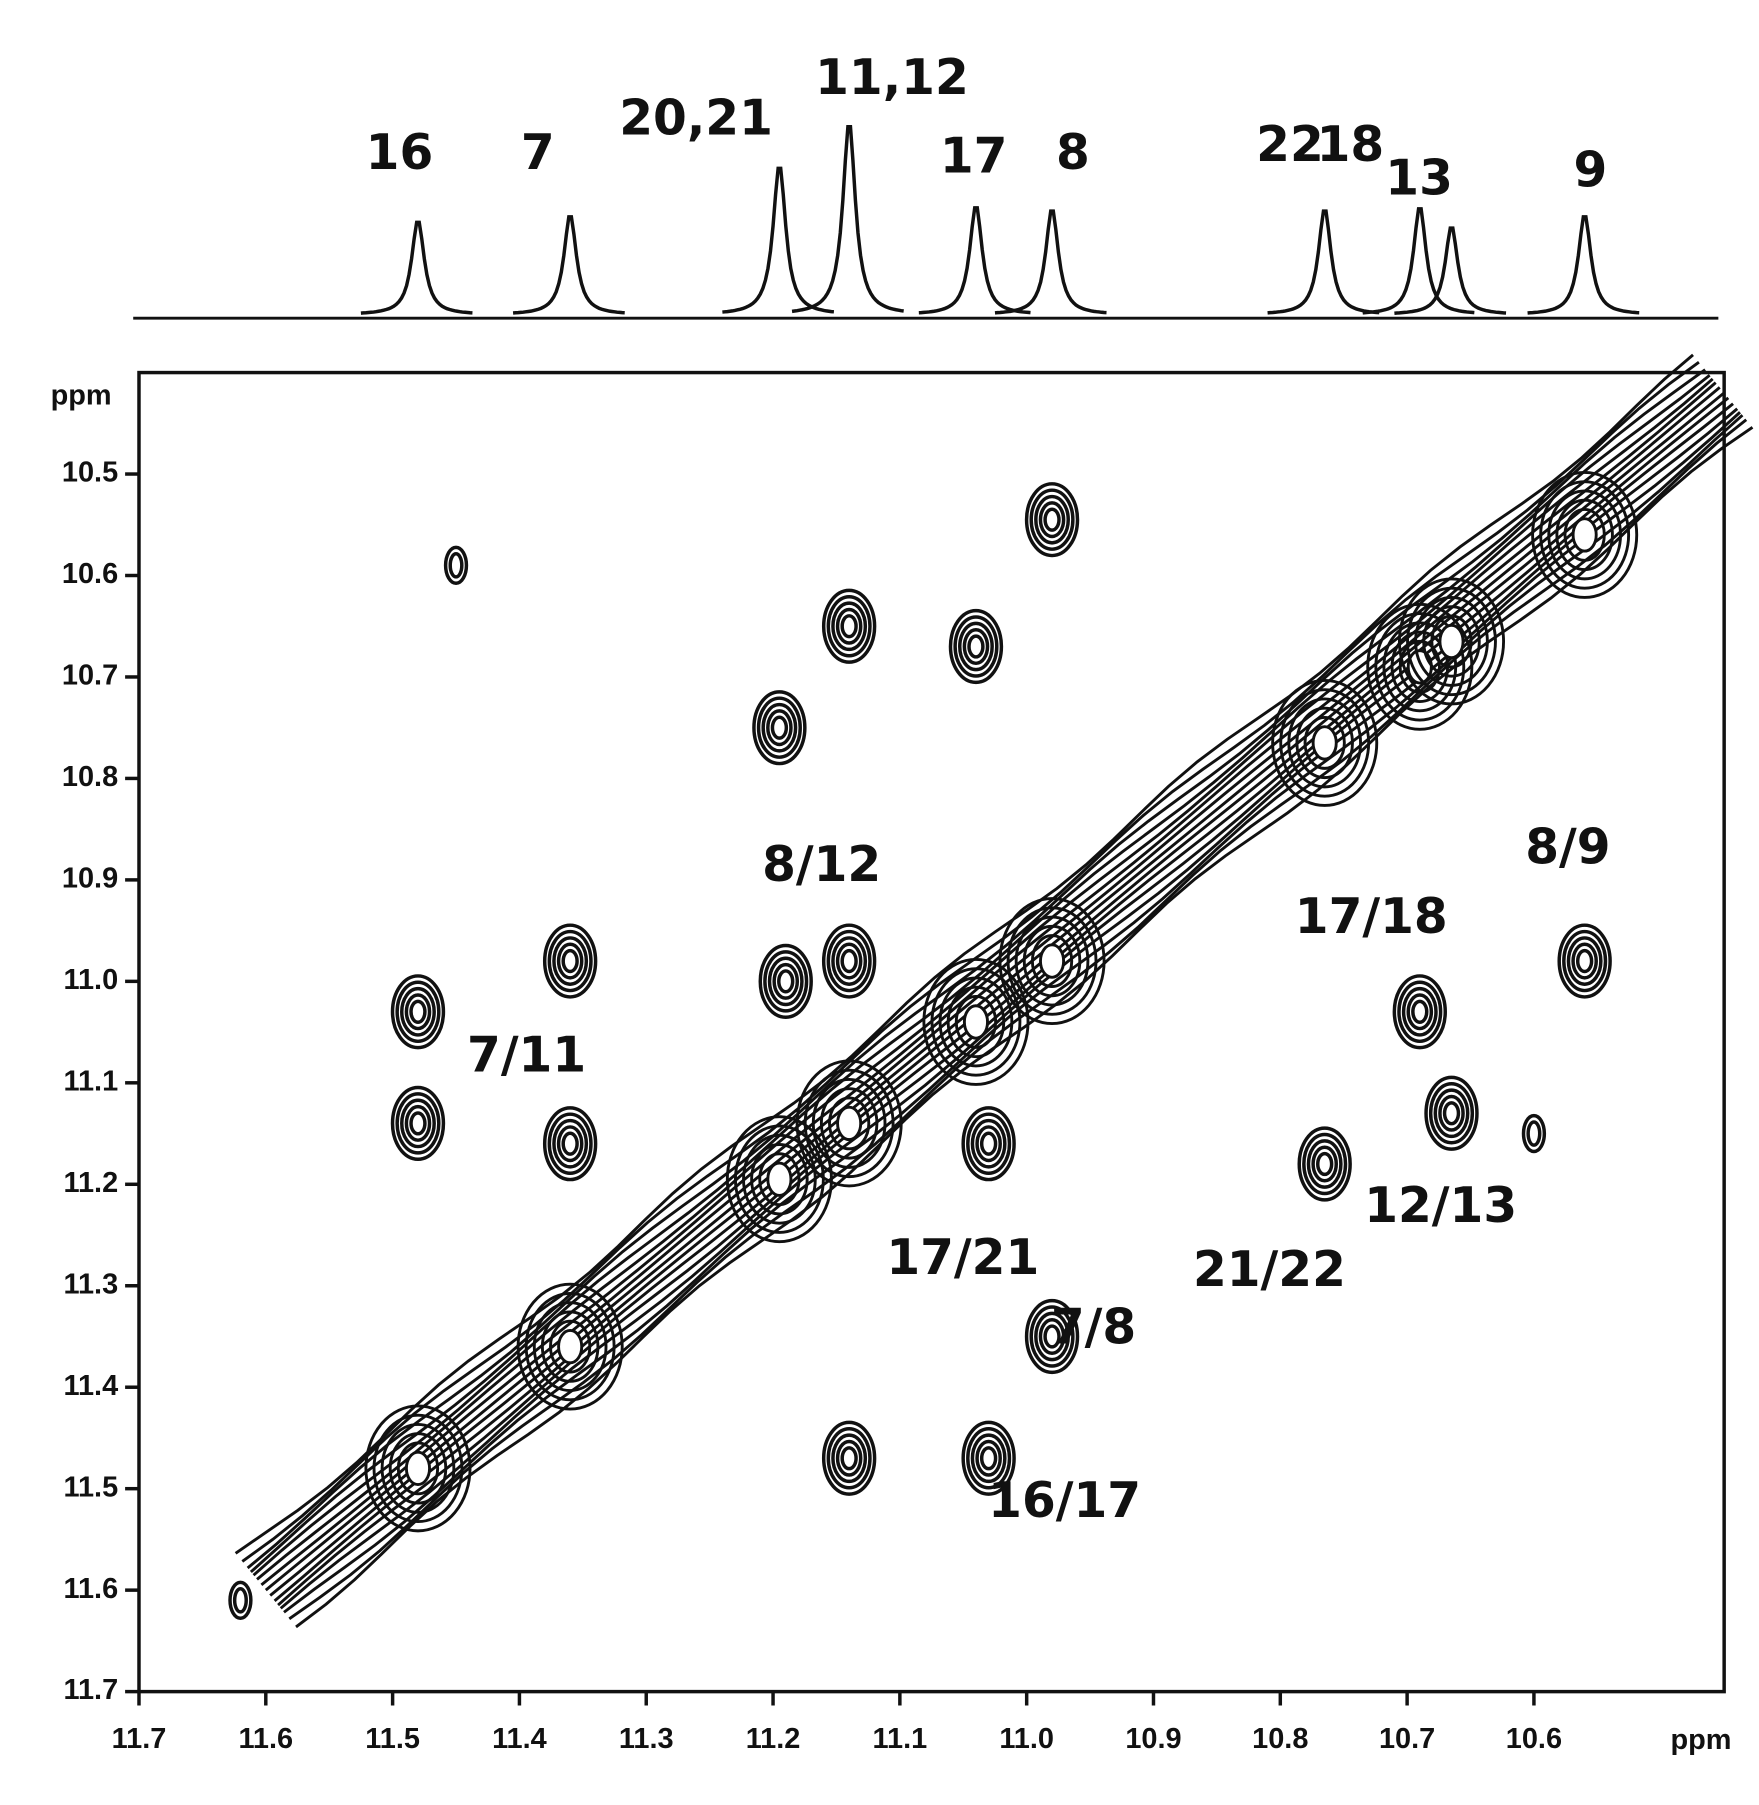  Describe the element at coordinates (519, 1739) in the screenshot. I see `x-tick-label: 11.4` at that location.